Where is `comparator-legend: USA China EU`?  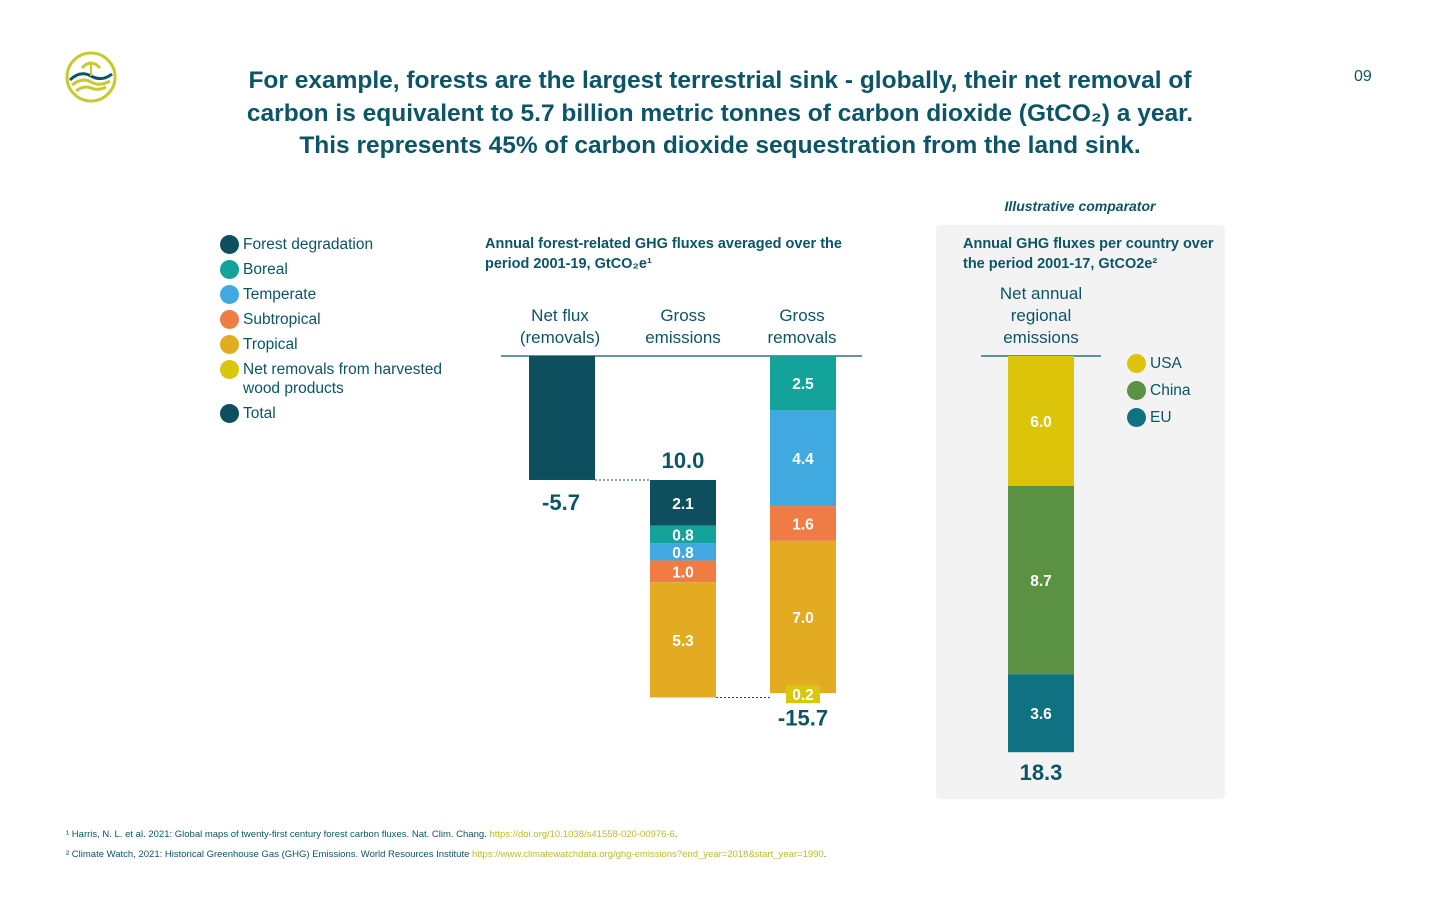
comparator-legend: USA China EU is located at coordinates (1168, 394).